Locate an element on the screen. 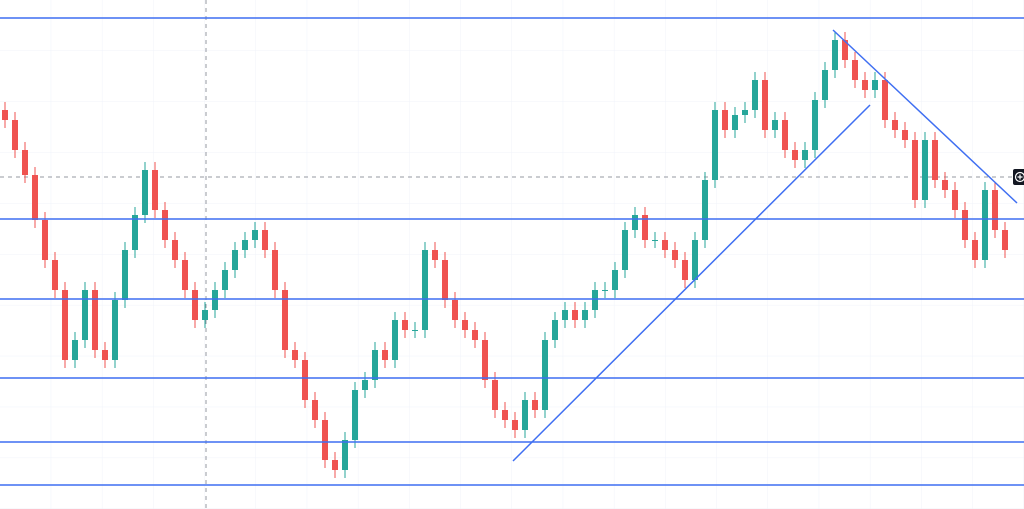 This screenshot has height=509, width=1024. trend-line is located at coordinates (925, 116).